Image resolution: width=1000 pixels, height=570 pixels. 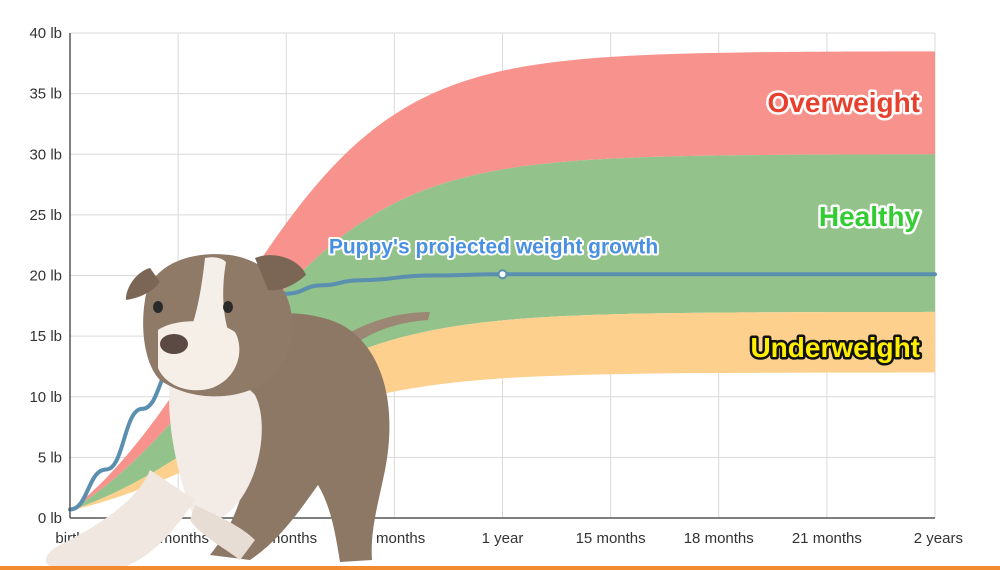 What do you see at coordinates (280, 273) in the screenshot?
I see `puppy-right-ear` at bounding box center [280, 273].